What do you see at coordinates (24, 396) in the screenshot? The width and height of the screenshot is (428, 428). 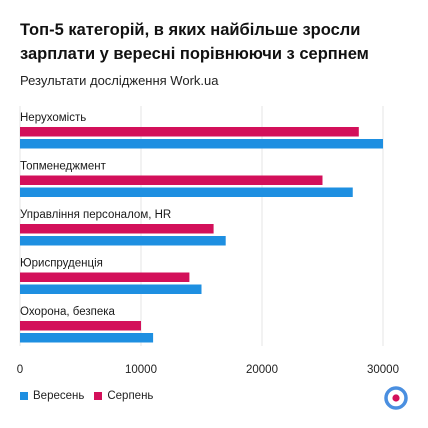 I see `legend-swatch-september` at bounding box center [24, 396].